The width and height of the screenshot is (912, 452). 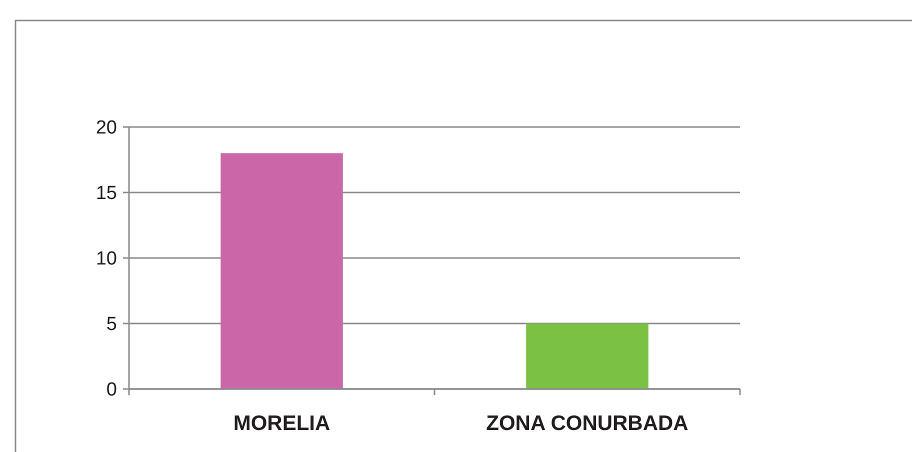 What do you see at coordinates (281, 423) in the screenshot?
I see `x-tick-label: MORELIA` at bounding box center [281, 423].